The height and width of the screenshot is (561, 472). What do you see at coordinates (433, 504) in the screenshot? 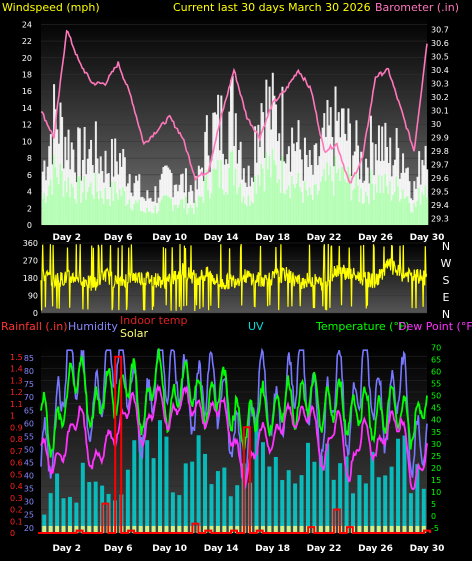
I see `temp-y-tick: 5` at bounding box center [433, 504].